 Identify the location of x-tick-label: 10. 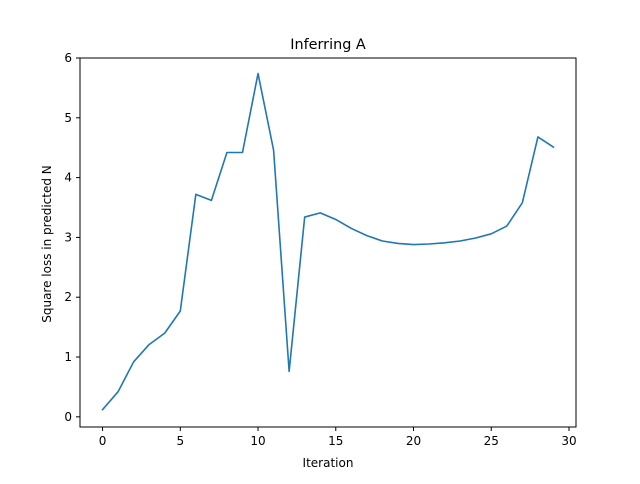
(257, 441).